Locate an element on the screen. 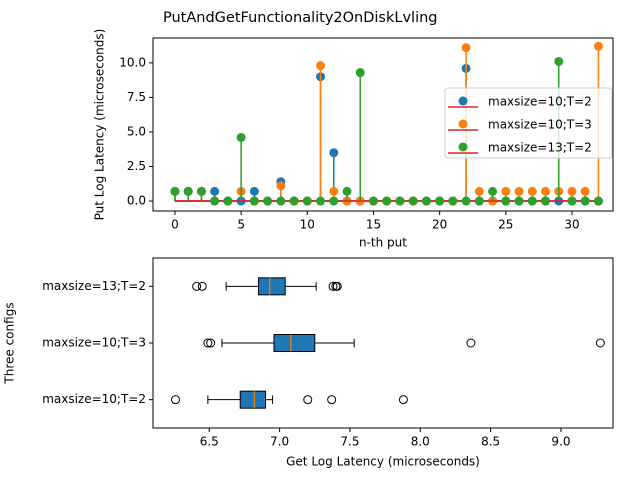 The height and width of the screenshot is (480, 640). x-axis-label: n-th put is located at coordinates (383, 243).